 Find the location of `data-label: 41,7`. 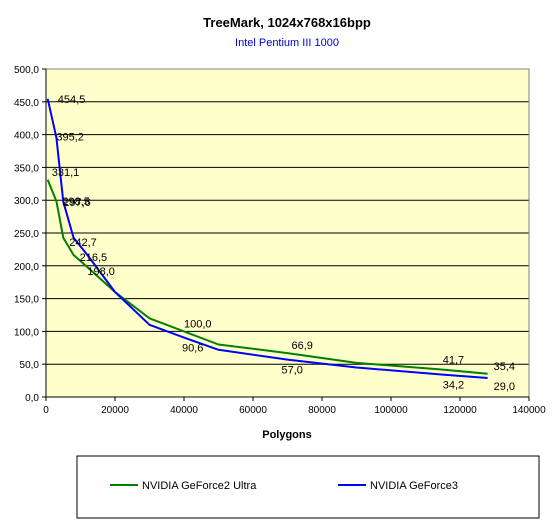

data-label: 41,7 is located at coordinates (453, 361).